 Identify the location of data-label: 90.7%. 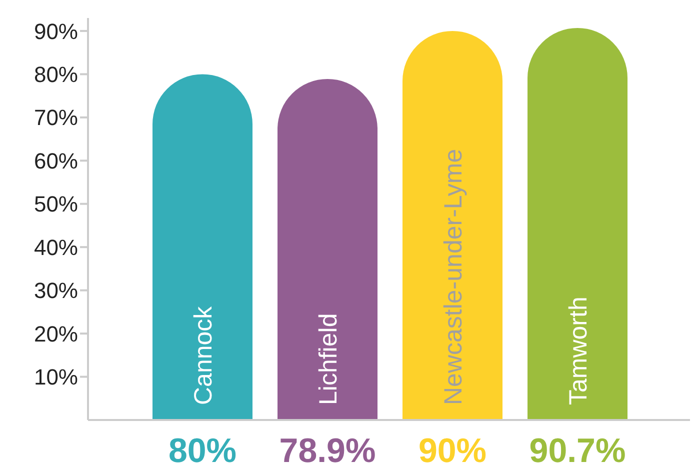
(577, 450).